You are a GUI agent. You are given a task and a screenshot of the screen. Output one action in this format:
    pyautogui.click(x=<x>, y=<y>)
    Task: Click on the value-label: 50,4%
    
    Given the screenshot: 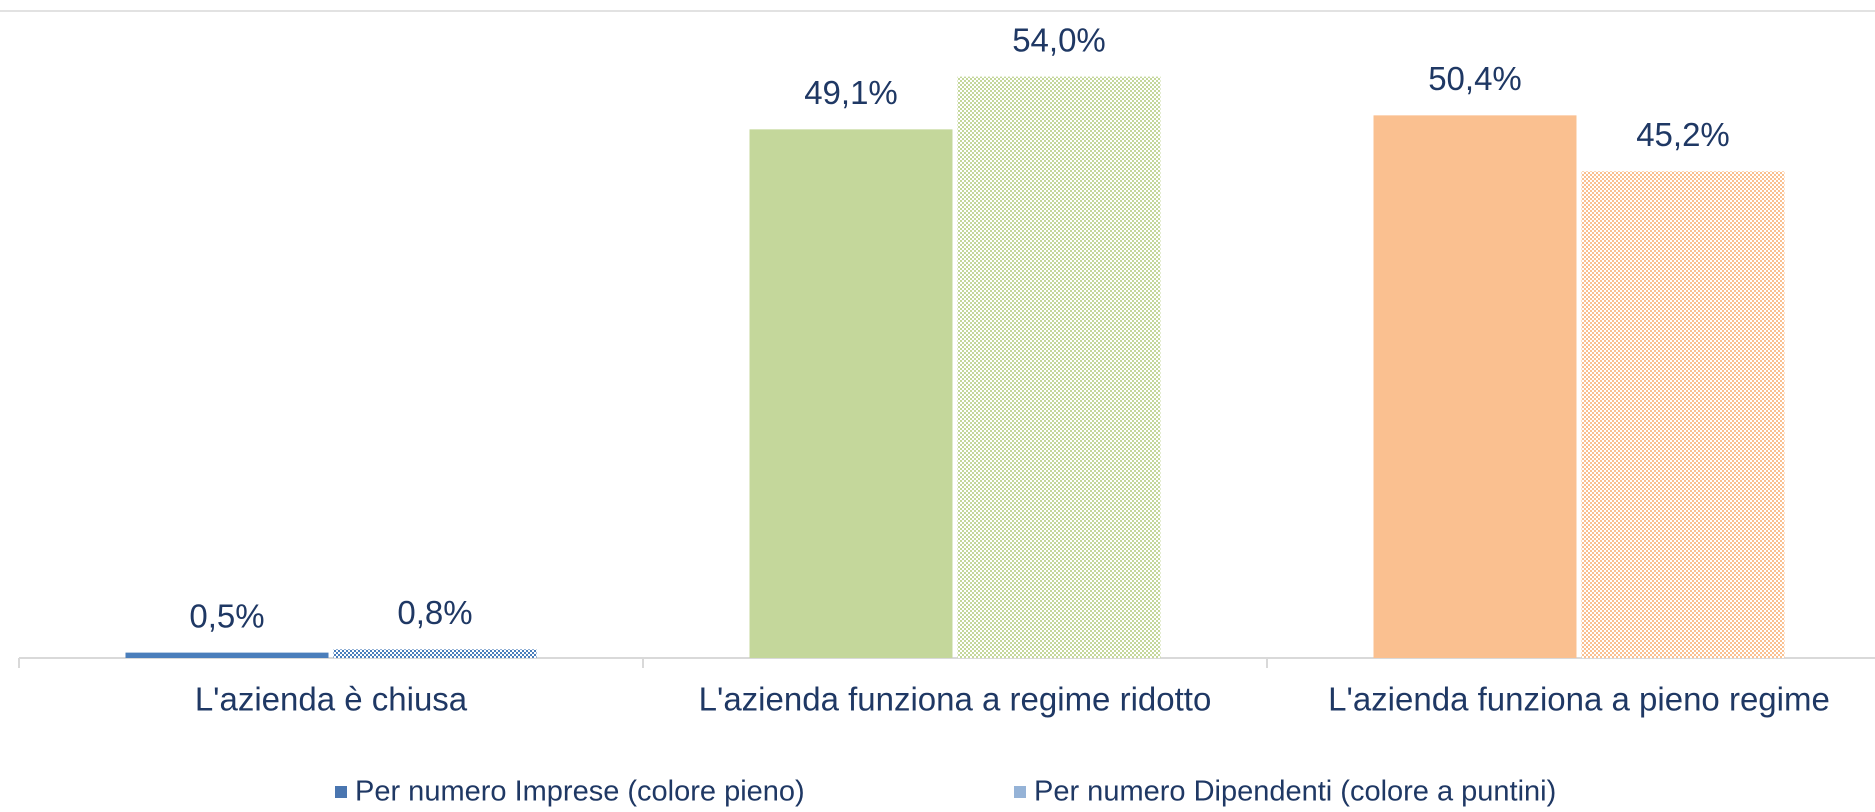 What is the action you would take?
    pyautogui.click(x=1475, y=78)
    